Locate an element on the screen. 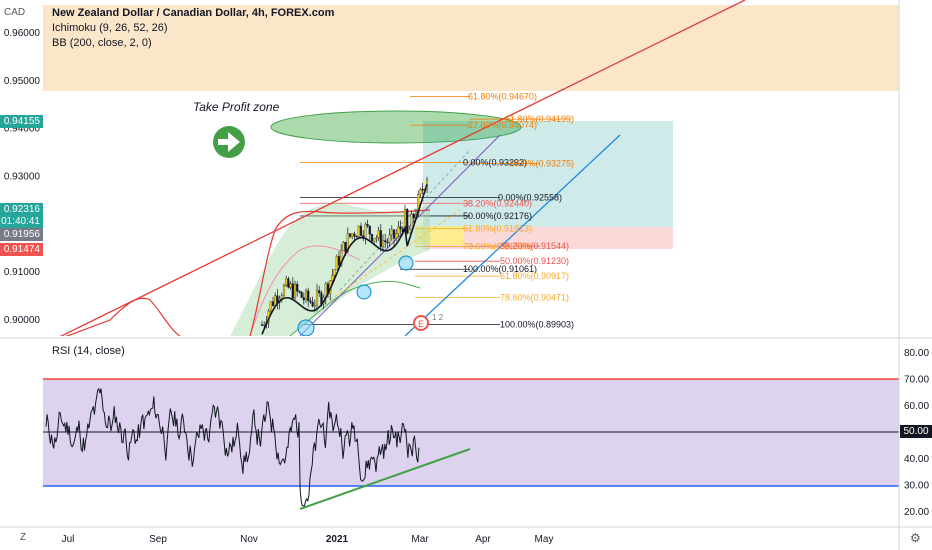 This screenshot has height=550, width=932. rsi-axis: 80.00 70.00 60.00 40.00 30.00 20.00 is located at coordinates (916, 433).